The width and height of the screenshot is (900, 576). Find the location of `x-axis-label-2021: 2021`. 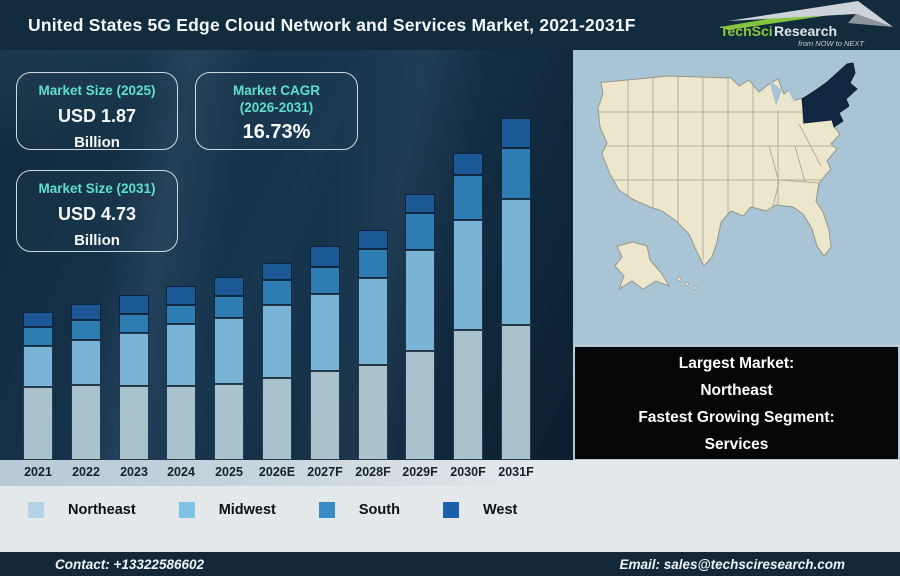

x-axis-label-2021: 2021 is located at coordinates (38, 472).